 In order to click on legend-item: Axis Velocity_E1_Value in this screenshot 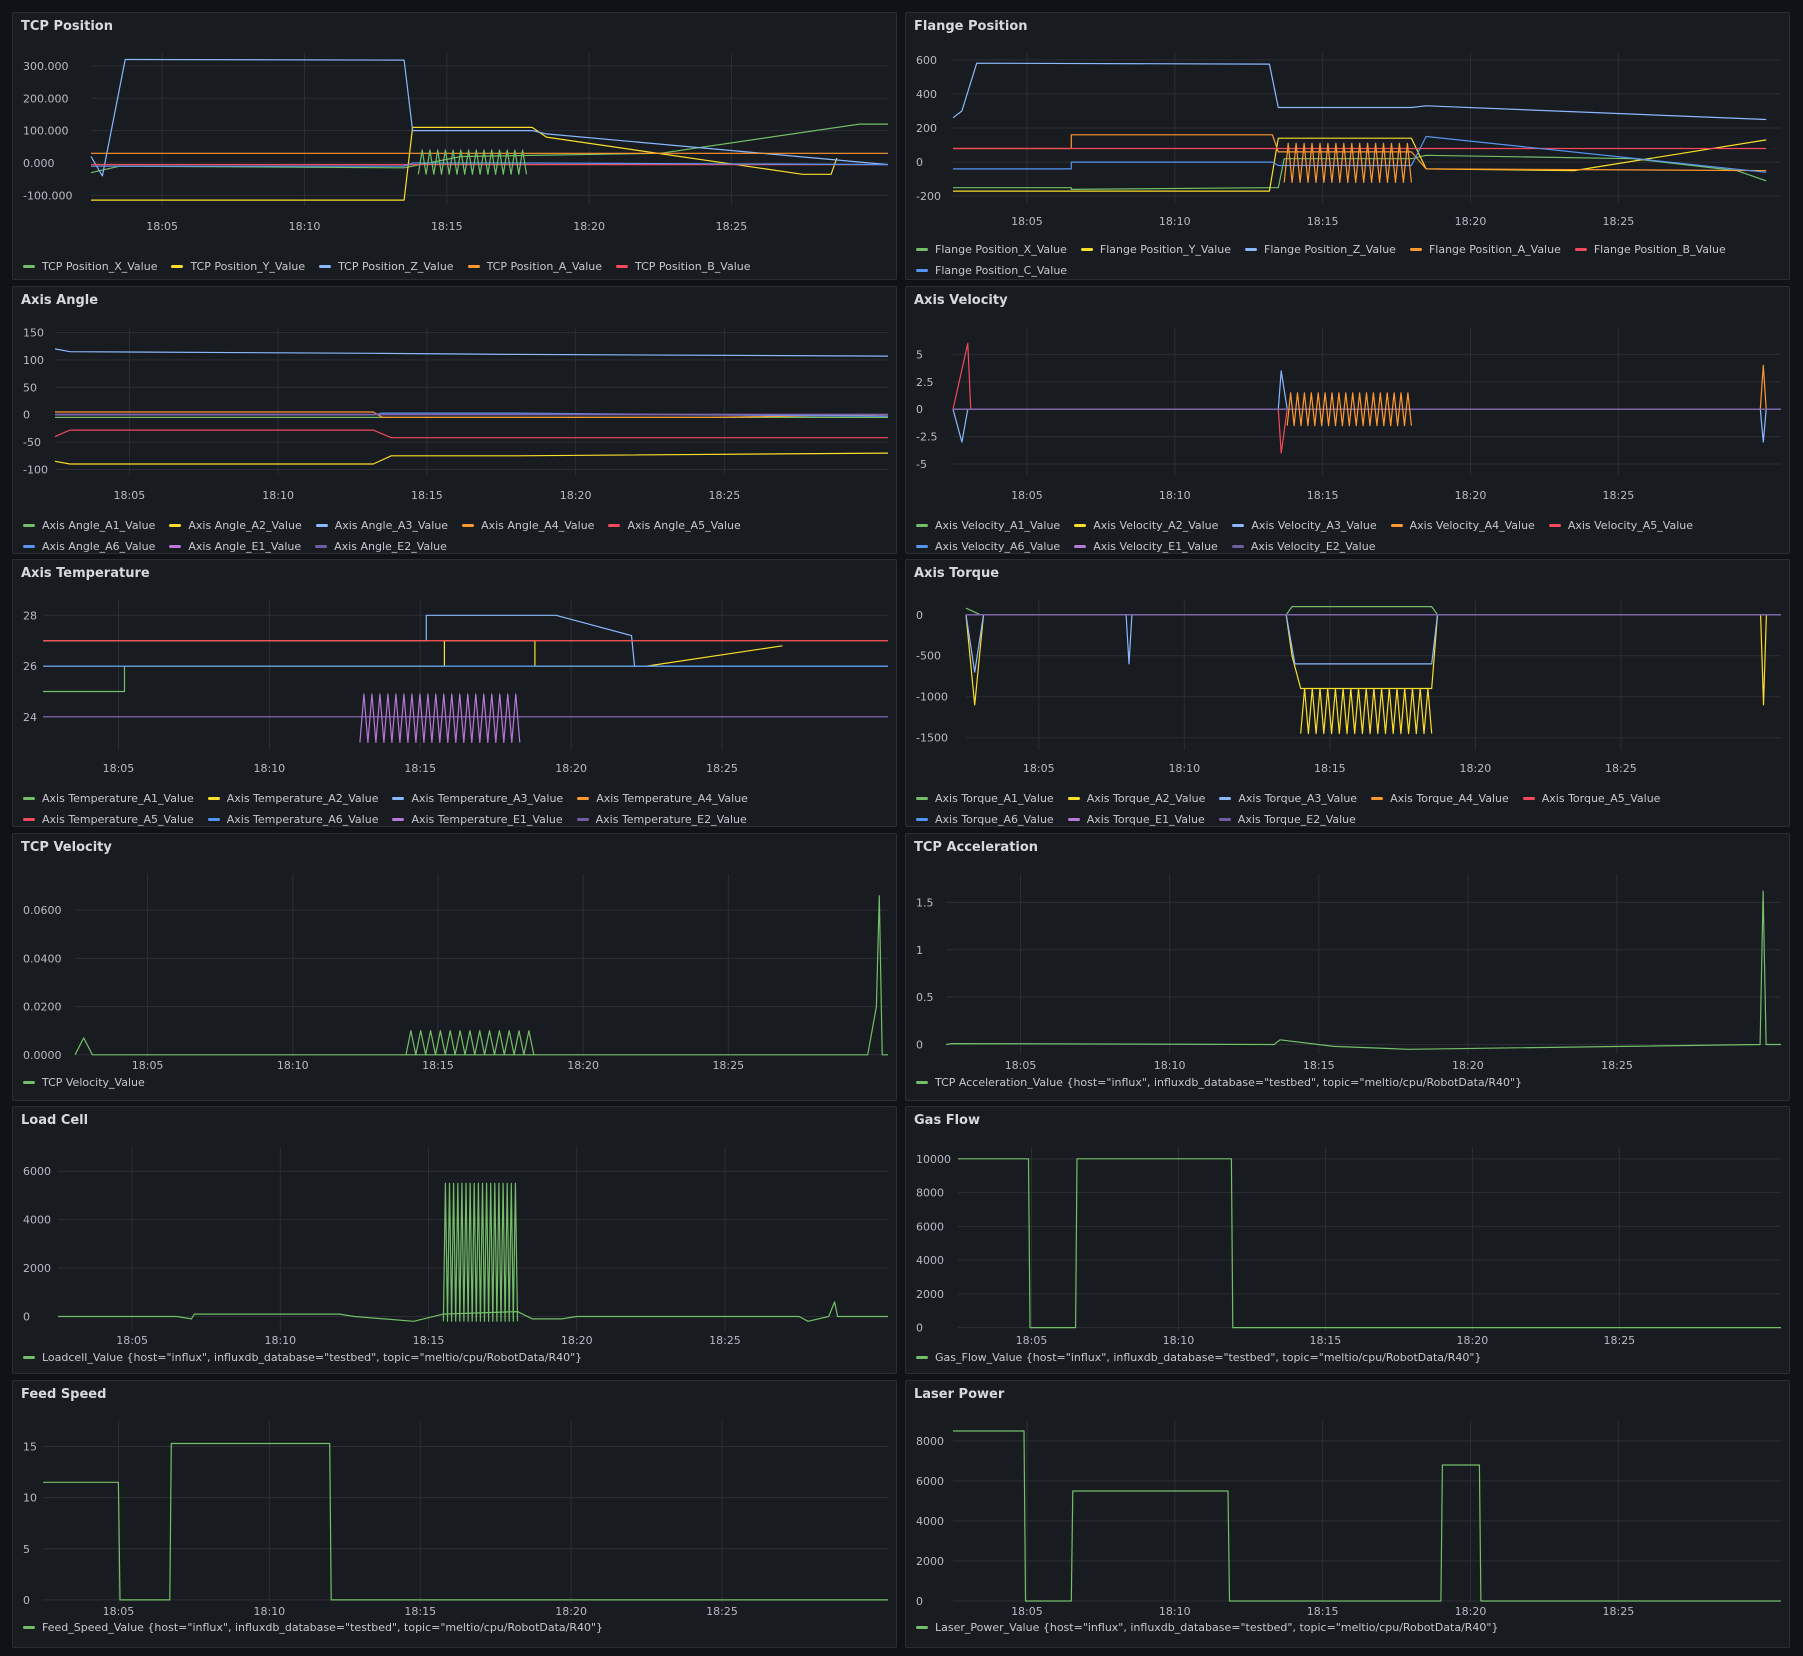, I will do `click(1146, 544)`.